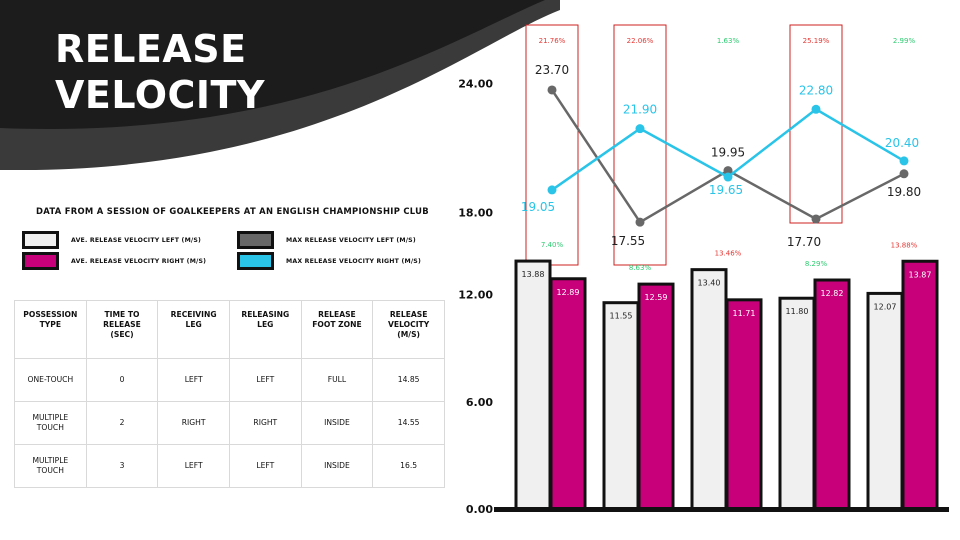  Describe the element at coordinates (229, 466) in the screenshot. I see `table-row: MULTIPLE TOUCH 3 LEFT LEFT INSIDE 16.5` at that location.